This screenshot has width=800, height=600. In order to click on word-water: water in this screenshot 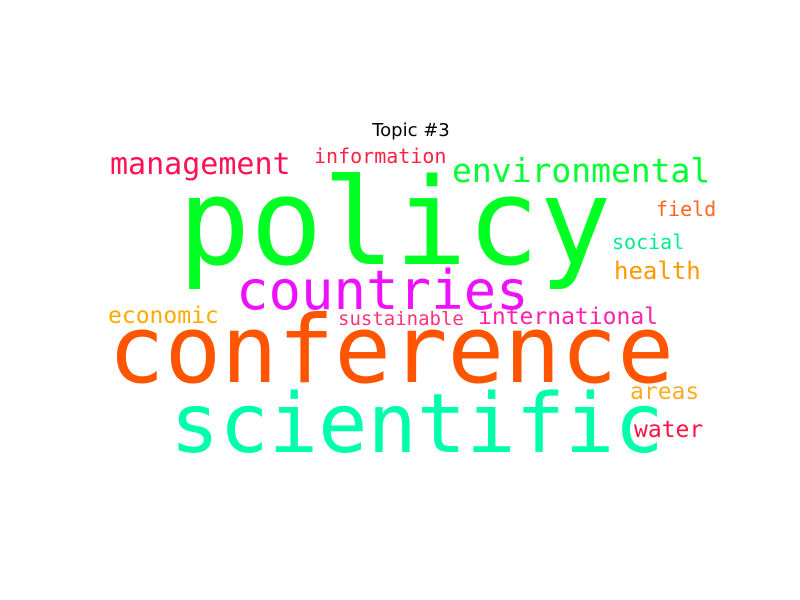, I will do `click(669, 430)`.